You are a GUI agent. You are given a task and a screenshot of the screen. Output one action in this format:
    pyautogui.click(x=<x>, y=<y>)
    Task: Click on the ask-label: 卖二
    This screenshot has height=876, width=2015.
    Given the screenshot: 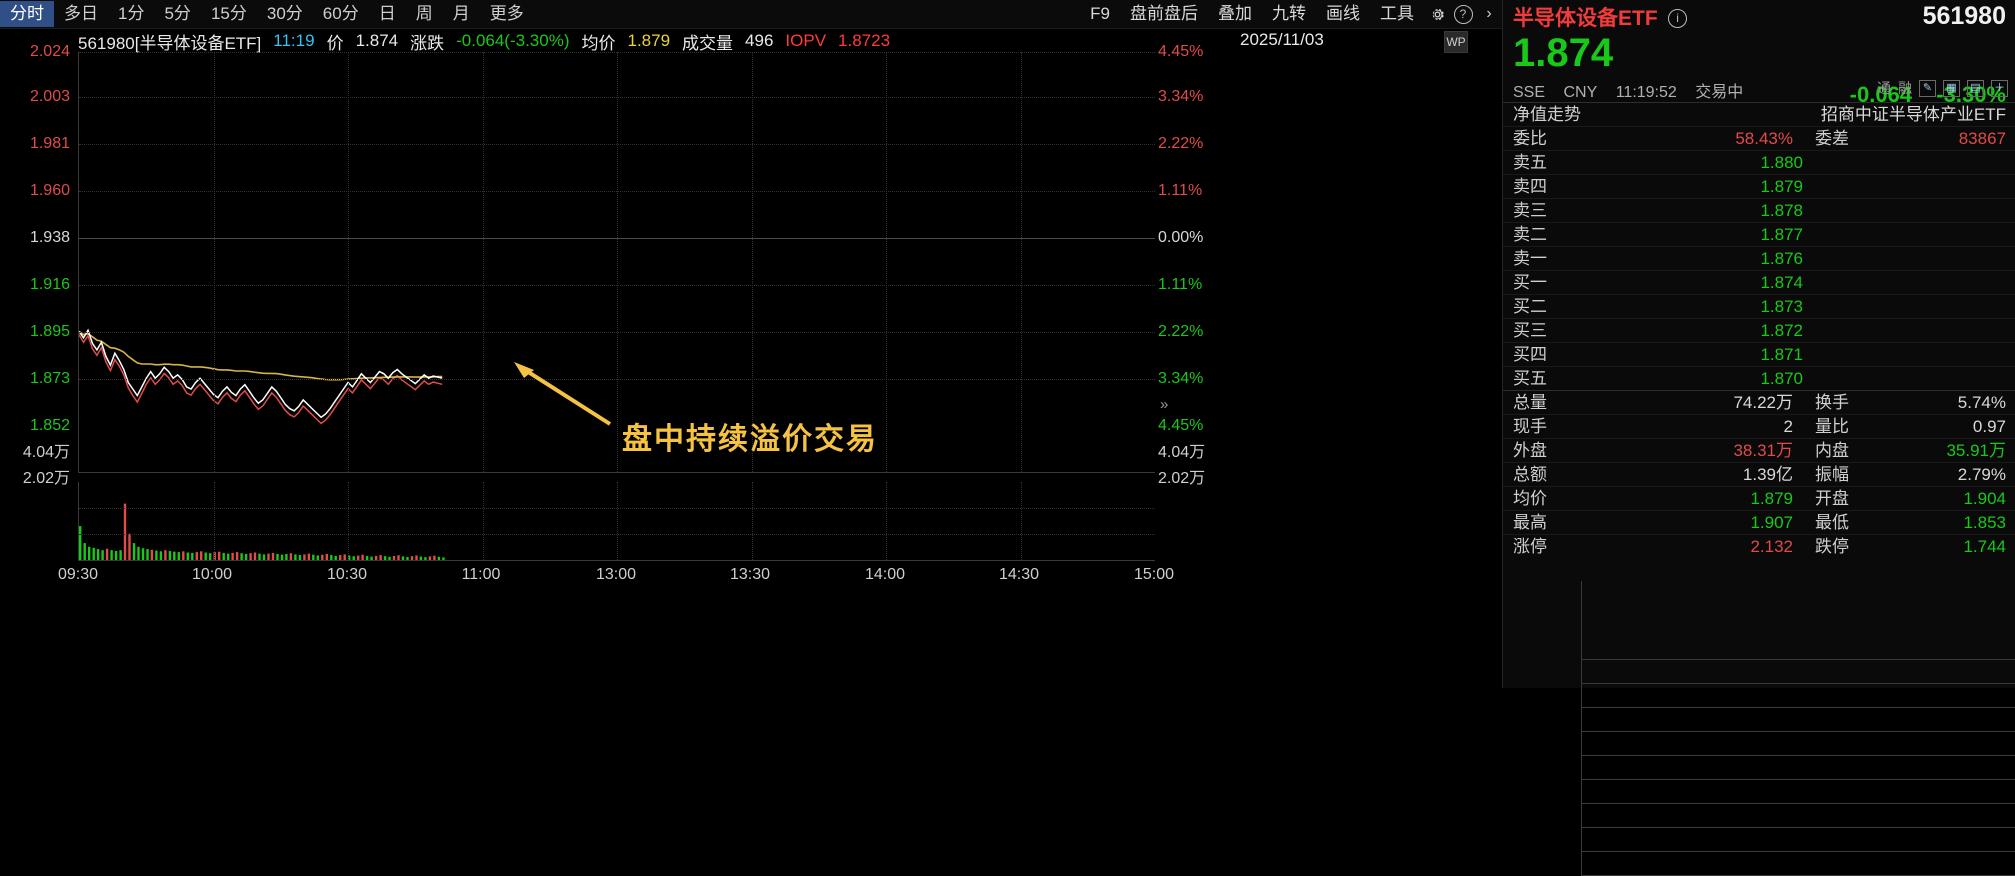 What is the action you would take?
    pyautogui.click(x=1530, y=234)
    